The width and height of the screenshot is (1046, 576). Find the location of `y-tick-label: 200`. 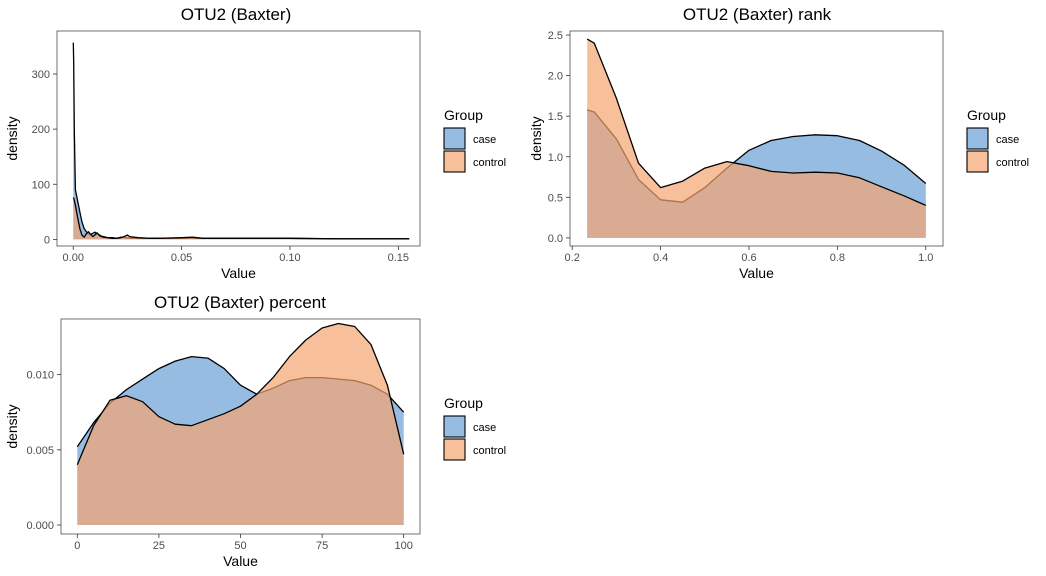

y-tick-label: 200 is located at coordinates (41, 130).